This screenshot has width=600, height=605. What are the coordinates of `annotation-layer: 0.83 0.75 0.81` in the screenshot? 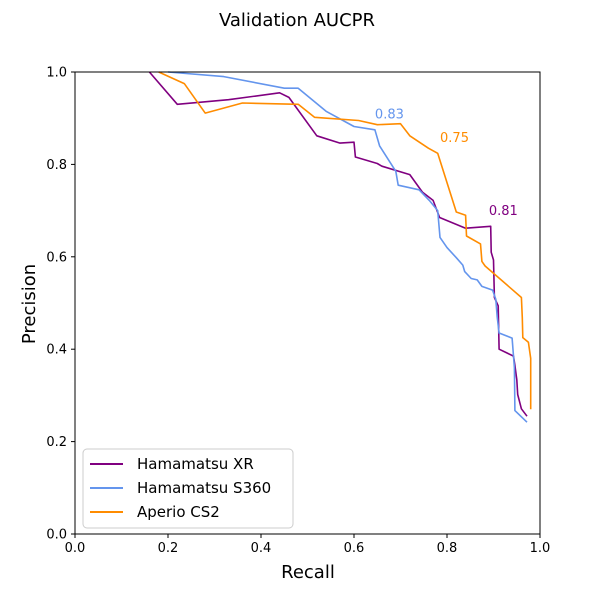 It's located at (446, 164).